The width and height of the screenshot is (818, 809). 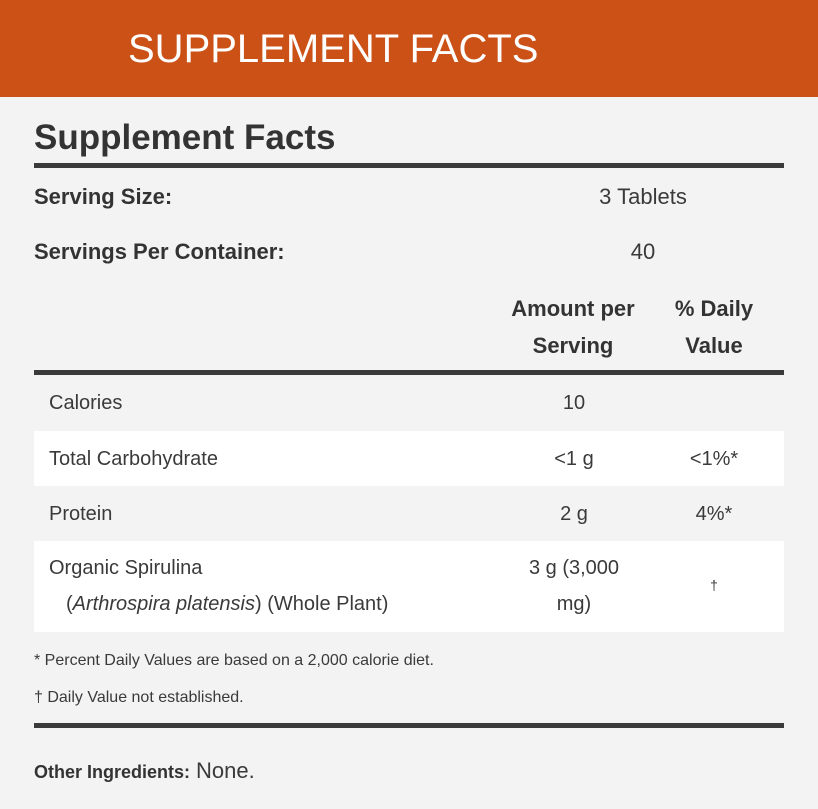 What do you see at coordinates (714, 345) in the screenshot?
I see `dv-header-line2: Value` at bounding box center [714, 345].